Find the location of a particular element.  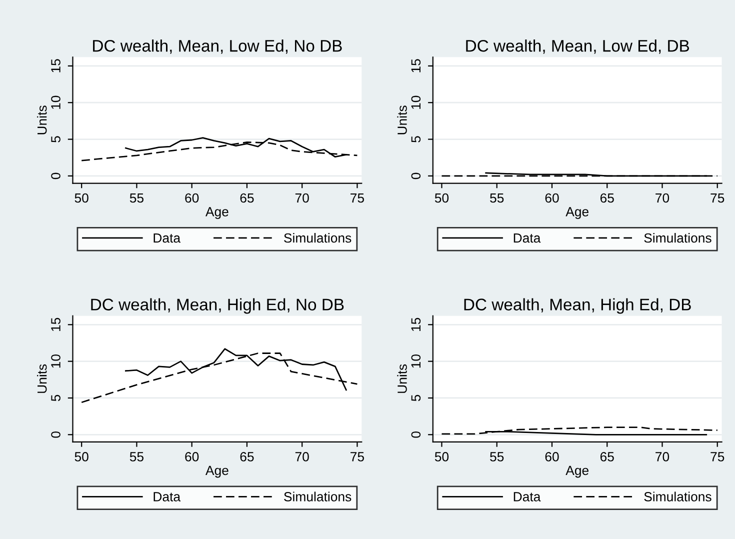

chart-title: DC wealth, Mean, Low Ed, DB is located at coordinates (578, 47).